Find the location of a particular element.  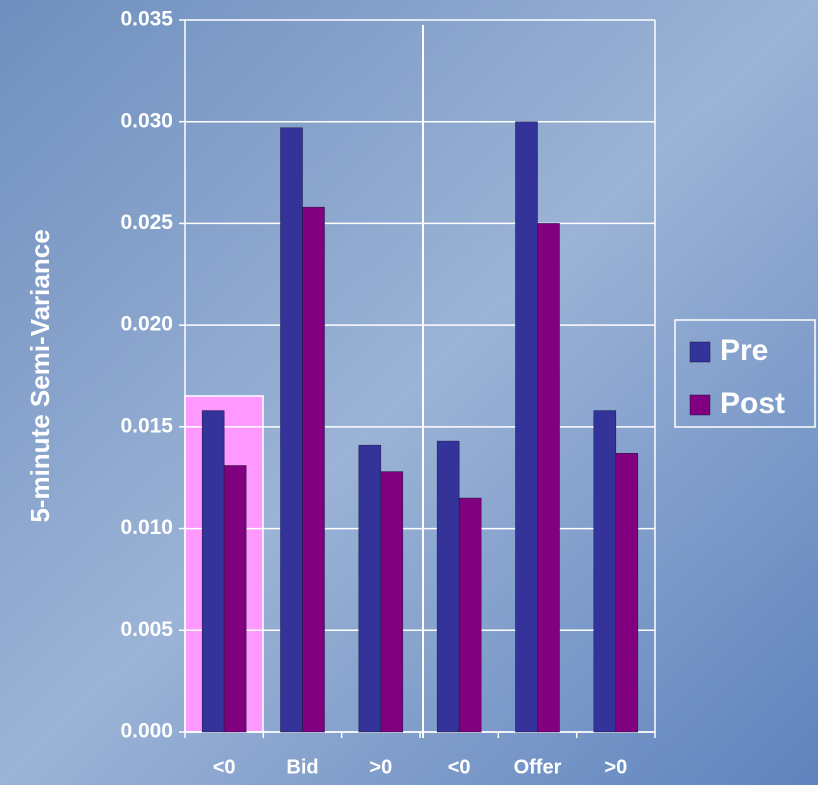

y-tick-label: 0.000 is located at coordinates (146, 731).